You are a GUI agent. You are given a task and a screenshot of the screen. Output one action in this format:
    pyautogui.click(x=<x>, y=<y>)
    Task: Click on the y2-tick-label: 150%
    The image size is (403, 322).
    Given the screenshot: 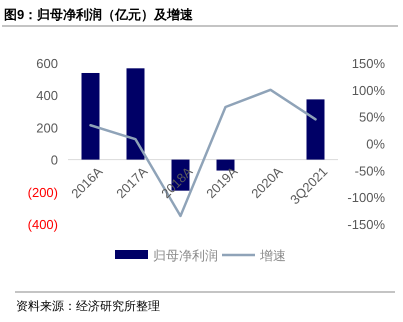 What is the action you would take?
    pyautogui.click(x=369, y=63)
    